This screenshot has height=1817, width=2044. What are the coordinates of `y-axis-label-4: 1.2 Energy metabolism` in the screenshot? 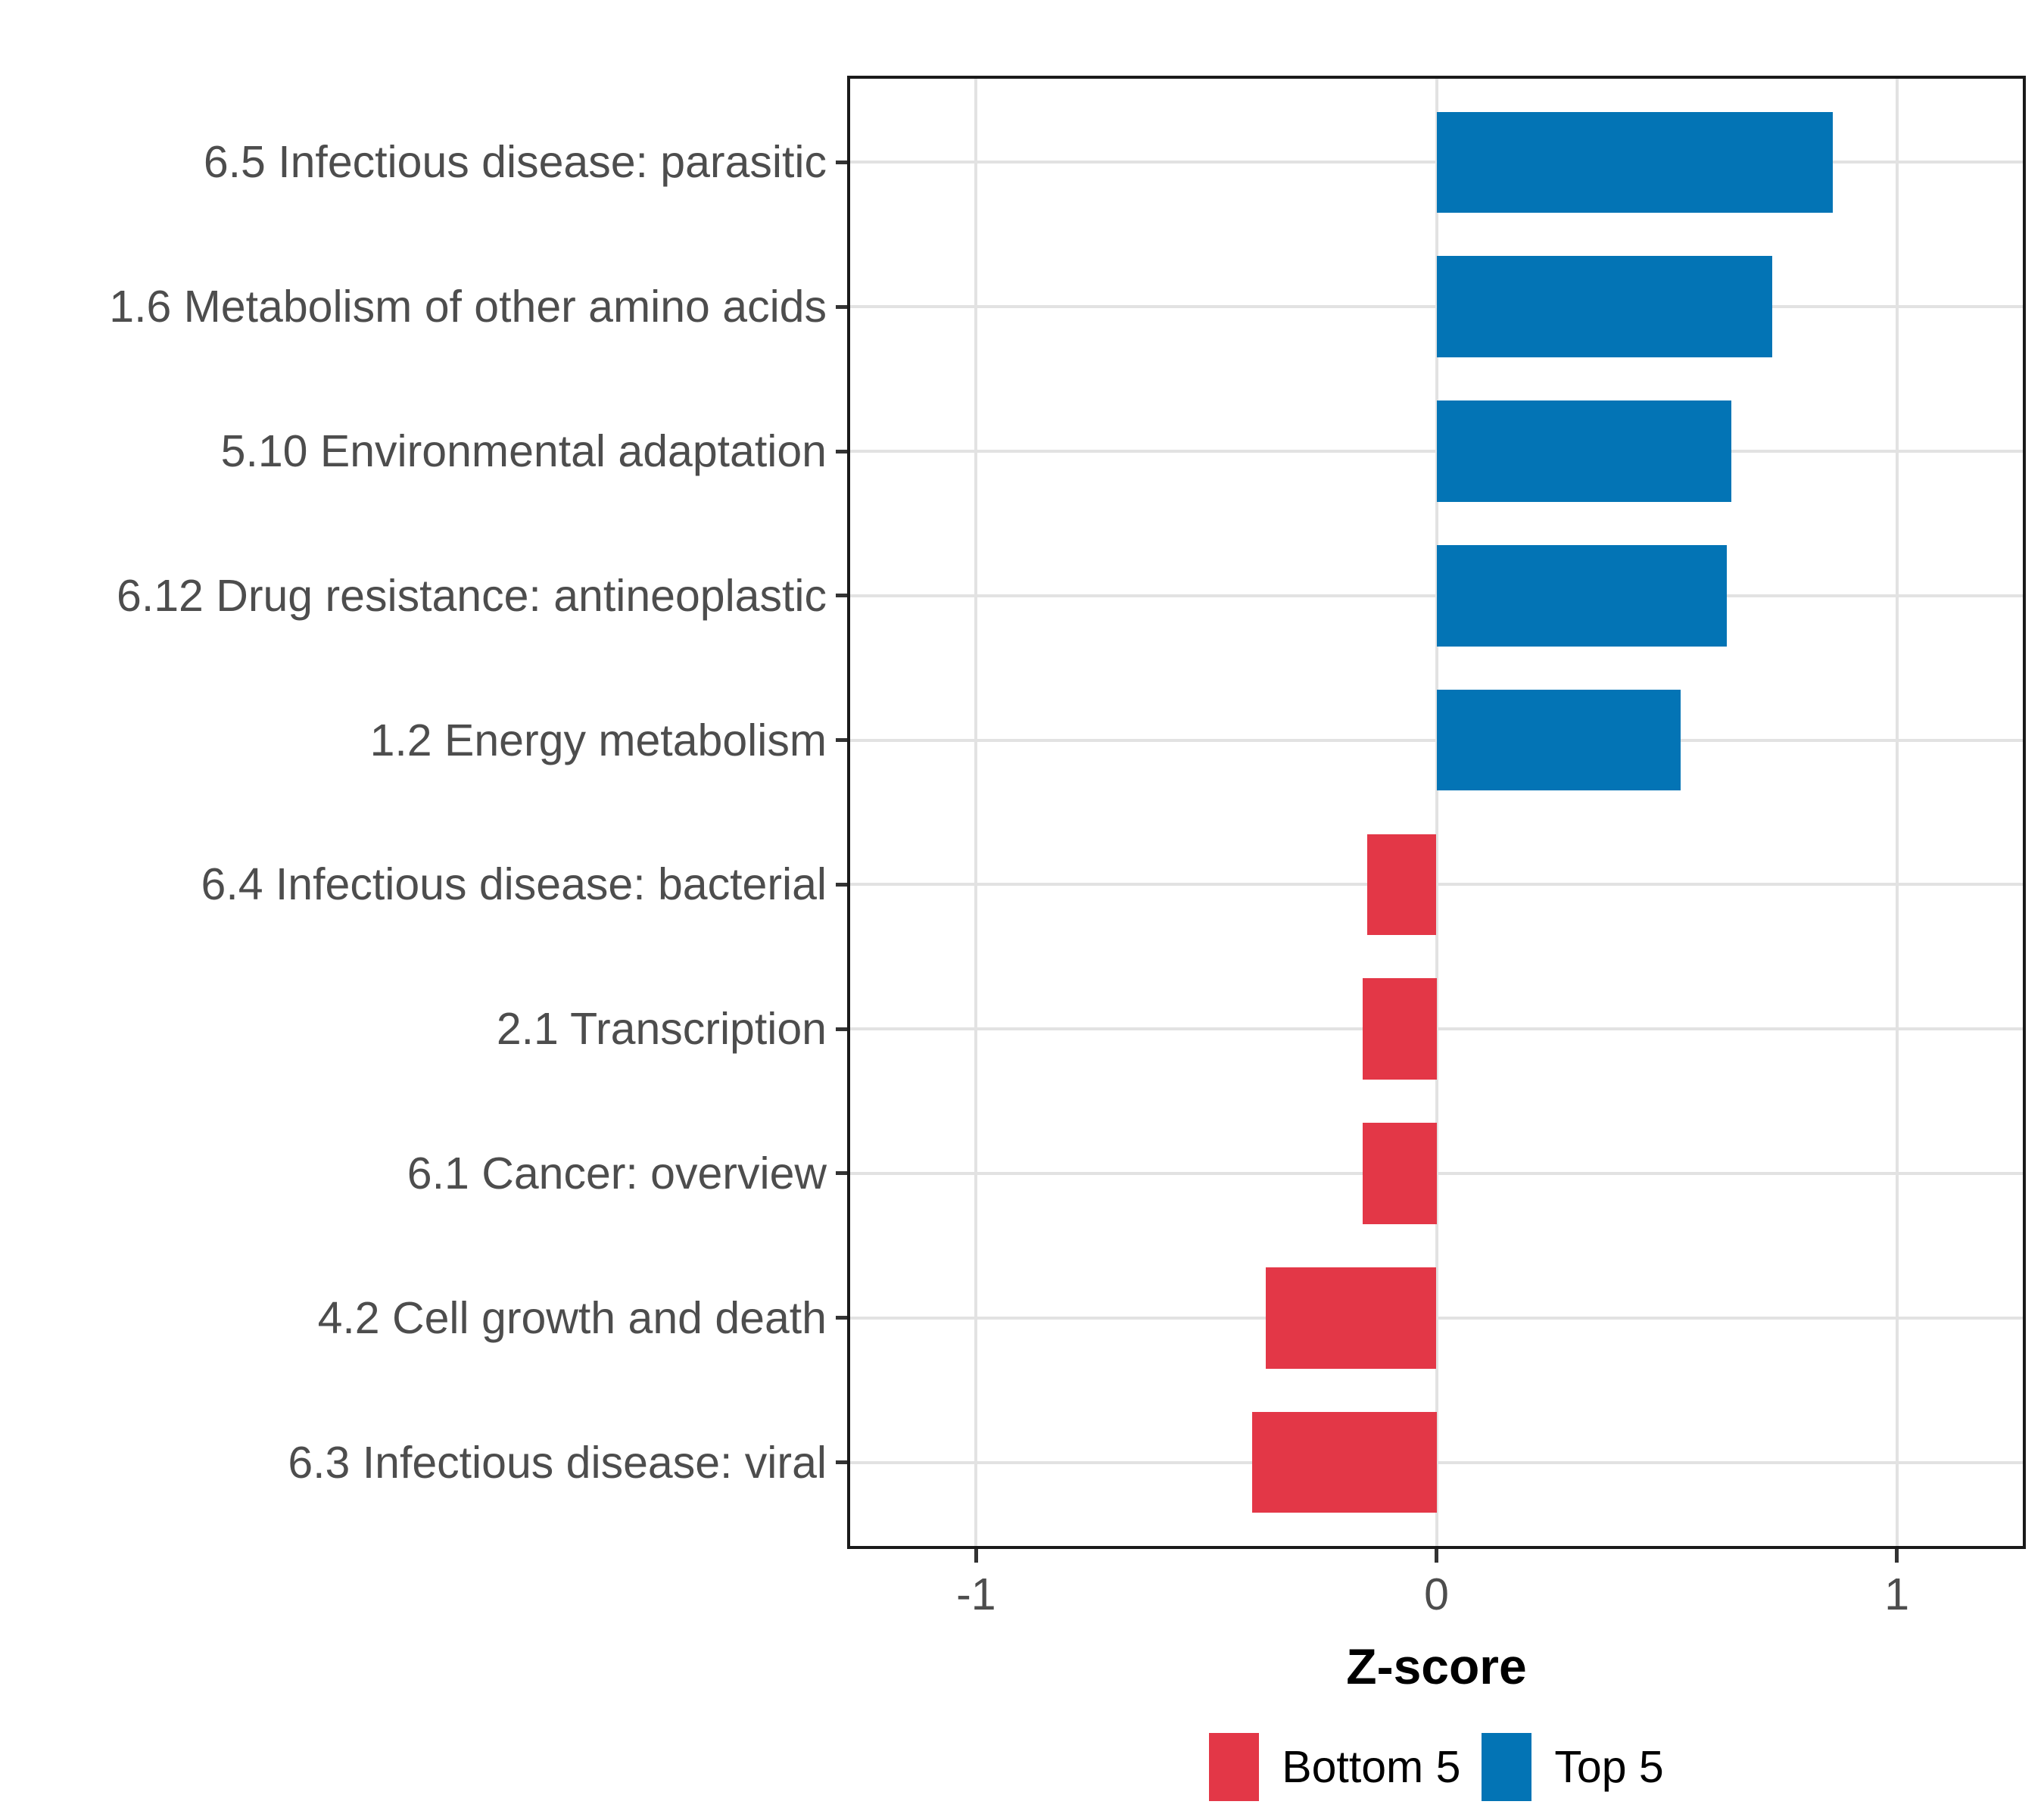 It's located at (598, 740).